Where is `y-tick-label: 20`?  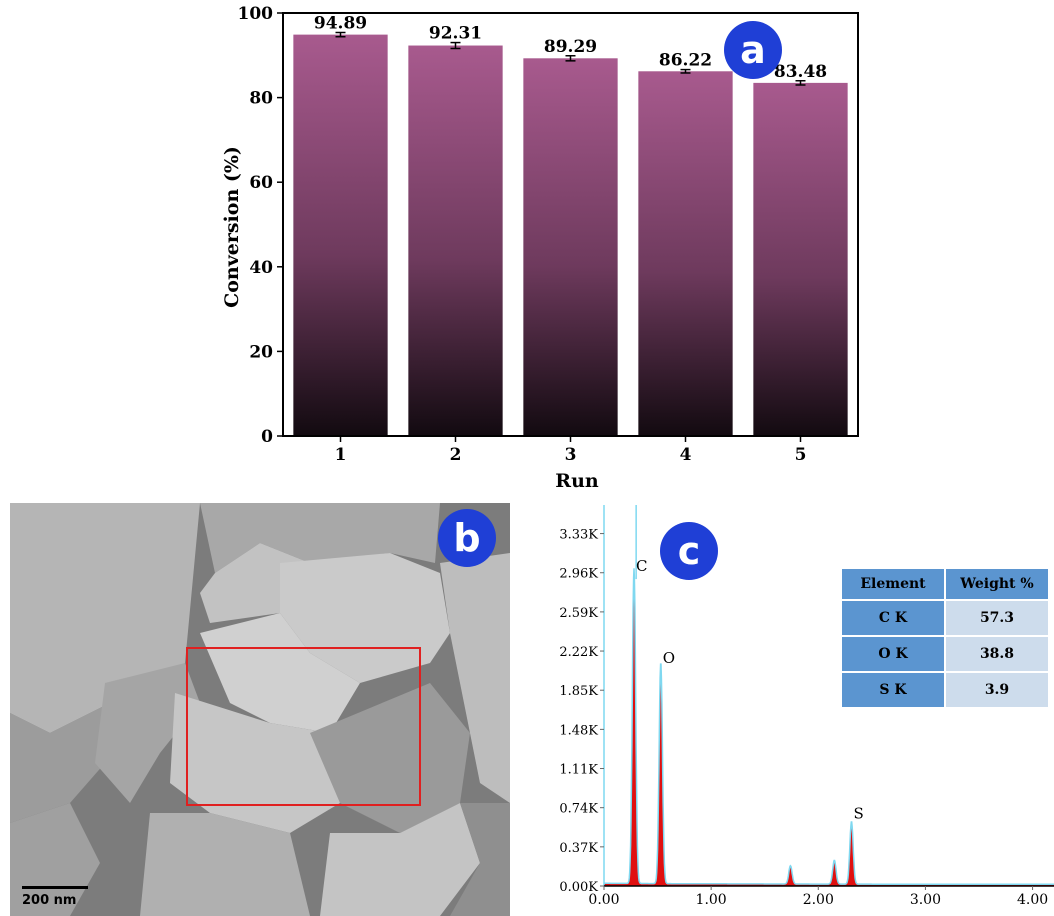
y-tick-label: 20 is located at coordinates (261, 352).